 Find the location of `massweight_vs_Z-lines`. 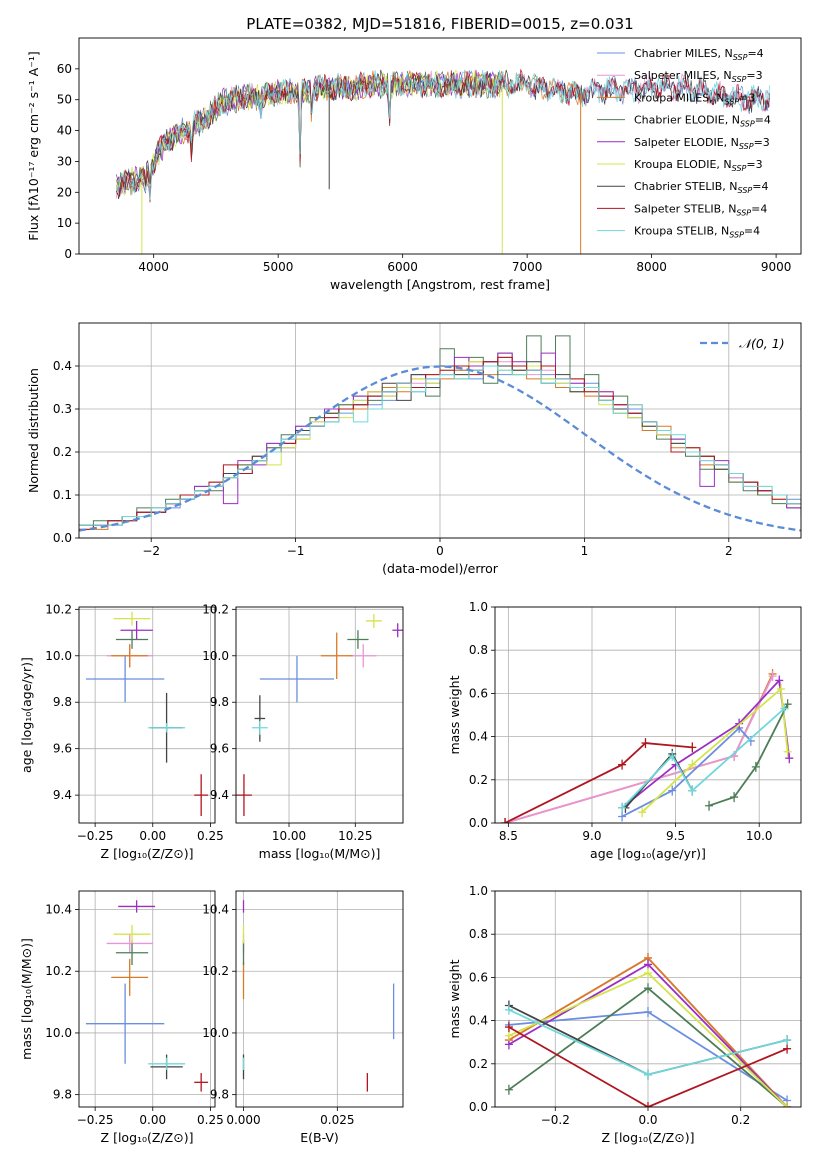

massweight_vs_Z-lines is located at coordinates (648, 1029).